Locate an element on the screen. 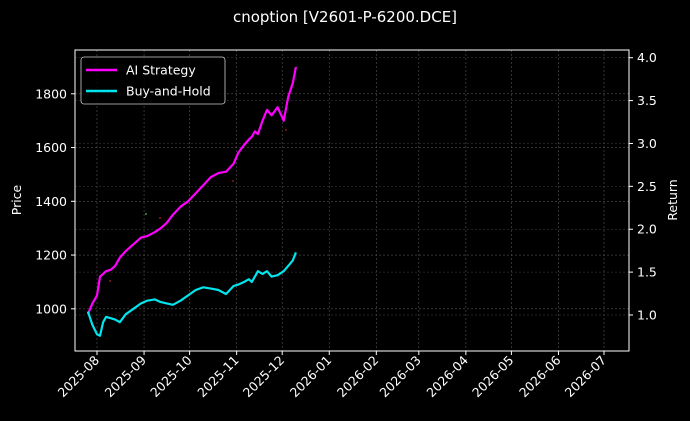  x-tick-label: 2026-06 is located at coordinates (540, 376).